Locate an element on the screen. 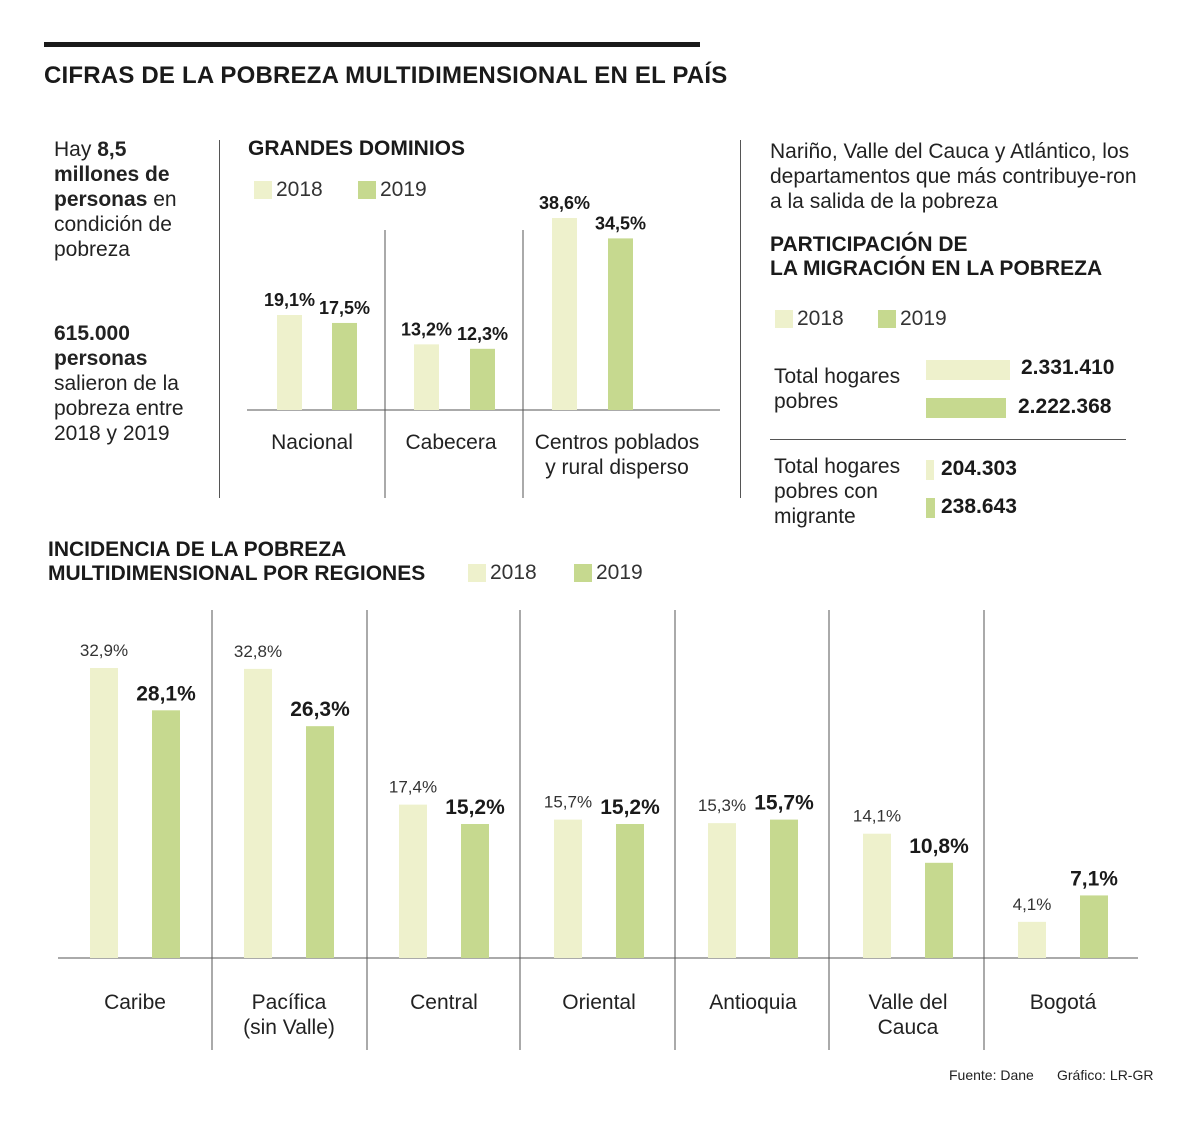  regiones-label-2018-central: 17,4% is located at coordinates (413, 787).